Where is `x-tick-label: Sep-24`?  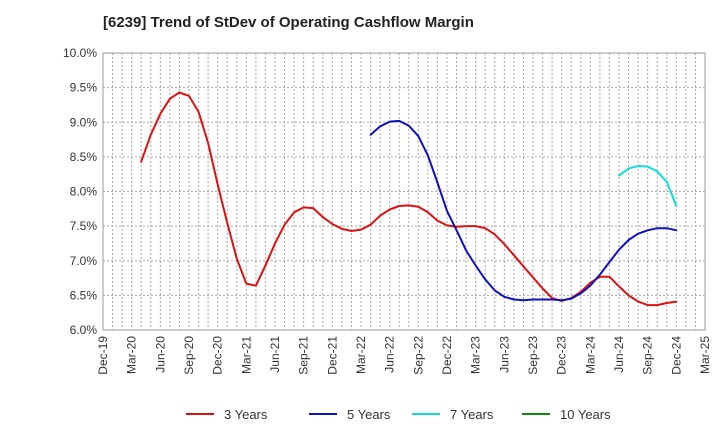 x-tick-label: Sep-24 is located at coordinates (648, 355).